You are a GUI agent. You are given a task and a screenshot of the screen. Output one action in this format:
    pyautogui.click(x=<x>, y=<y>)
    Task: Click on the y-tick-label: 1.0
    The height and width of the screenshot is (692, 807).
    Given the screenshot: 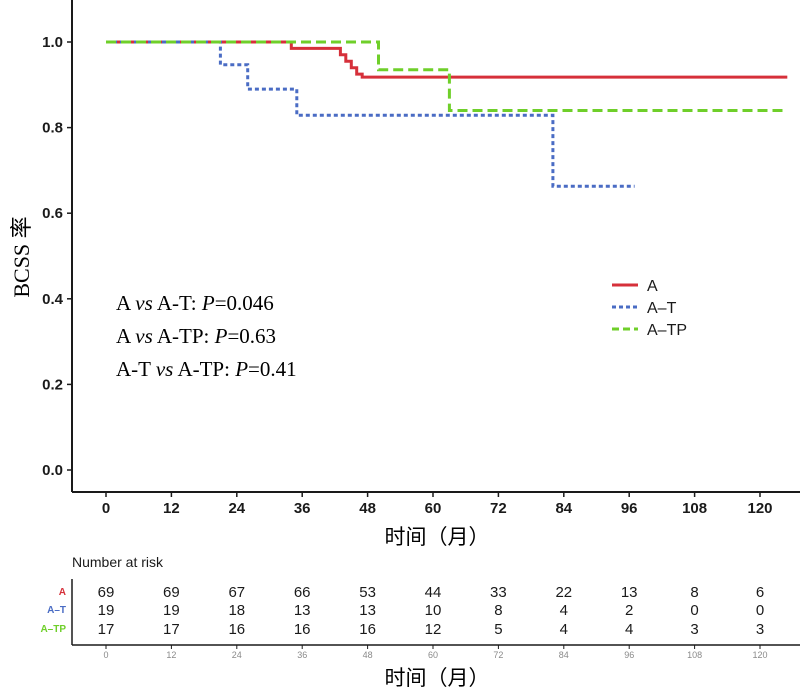 What is the action you would take?
    pyautogui.click(x=52, y=42)
    